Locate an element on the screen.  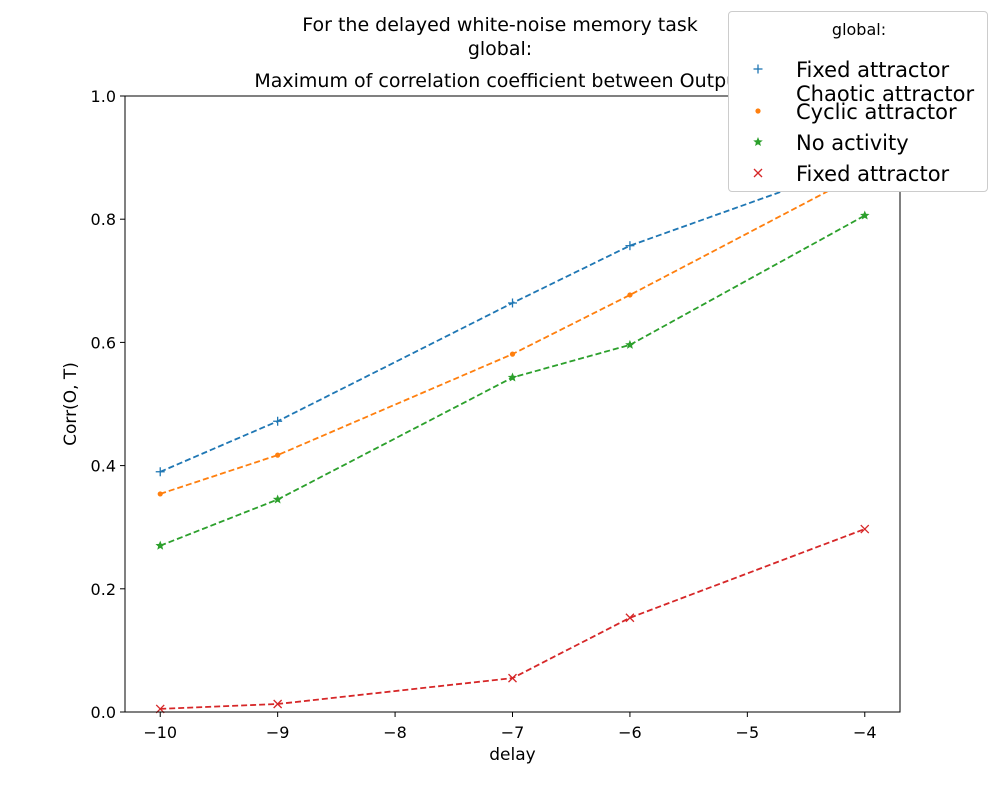
legend-entry-series-4: Fixed attractor is located at coordinates (859, 177).